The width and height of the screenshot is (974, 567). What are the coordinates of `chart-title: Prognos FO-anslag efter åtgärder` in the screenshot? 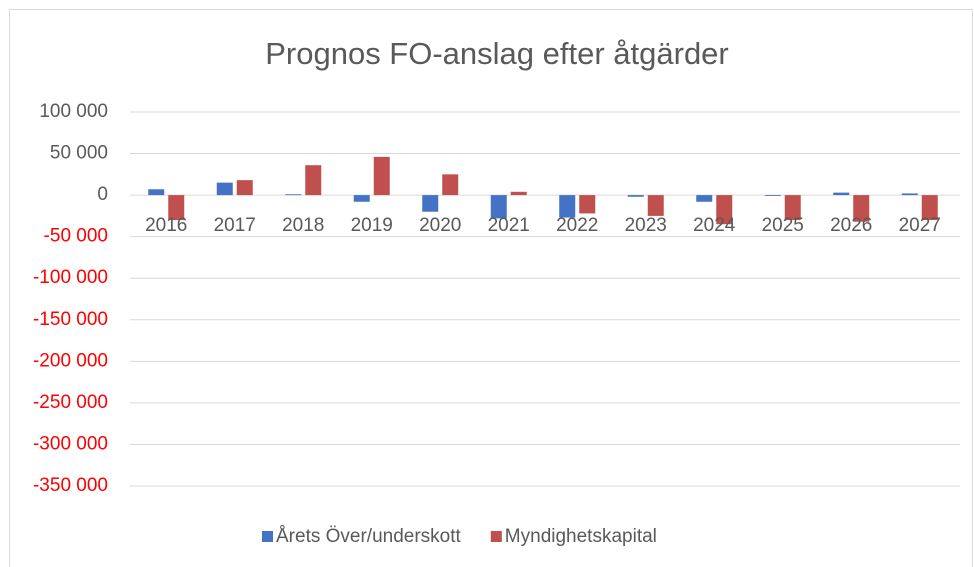 It's located at (497, 53).